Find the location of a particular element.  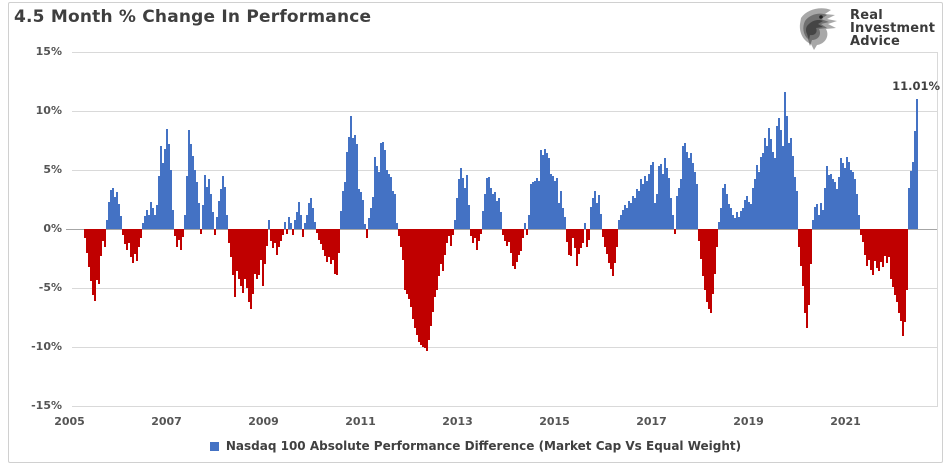

gridline--5% is located at coordinates (504, 288).